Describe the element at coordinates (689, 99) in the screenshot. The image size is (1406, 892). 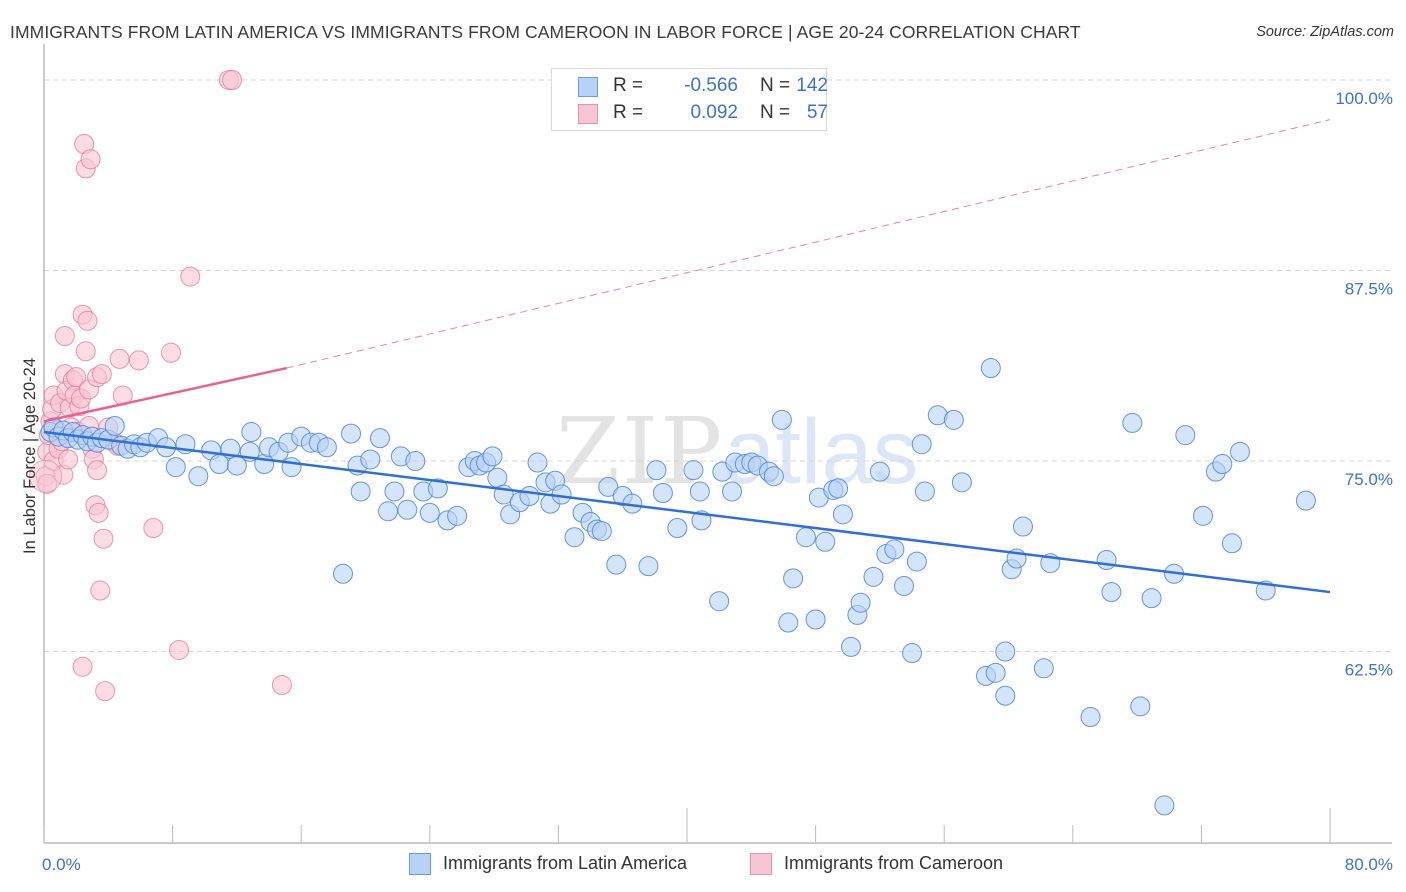
I see `correlation-legend: R = -0.566 N = 142 R = 0.092 N = 57` at that location.